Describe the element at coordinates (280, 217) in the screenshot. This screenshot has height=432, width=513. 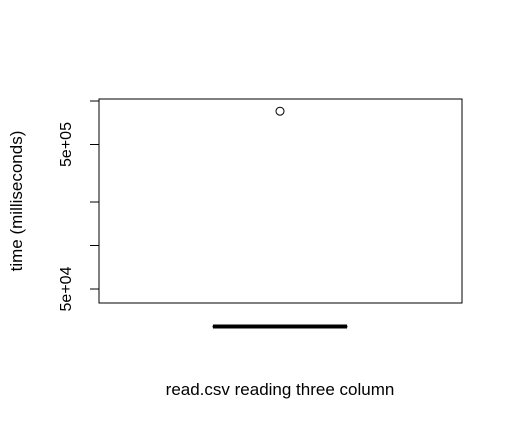
I see `plot-marks` at that location.